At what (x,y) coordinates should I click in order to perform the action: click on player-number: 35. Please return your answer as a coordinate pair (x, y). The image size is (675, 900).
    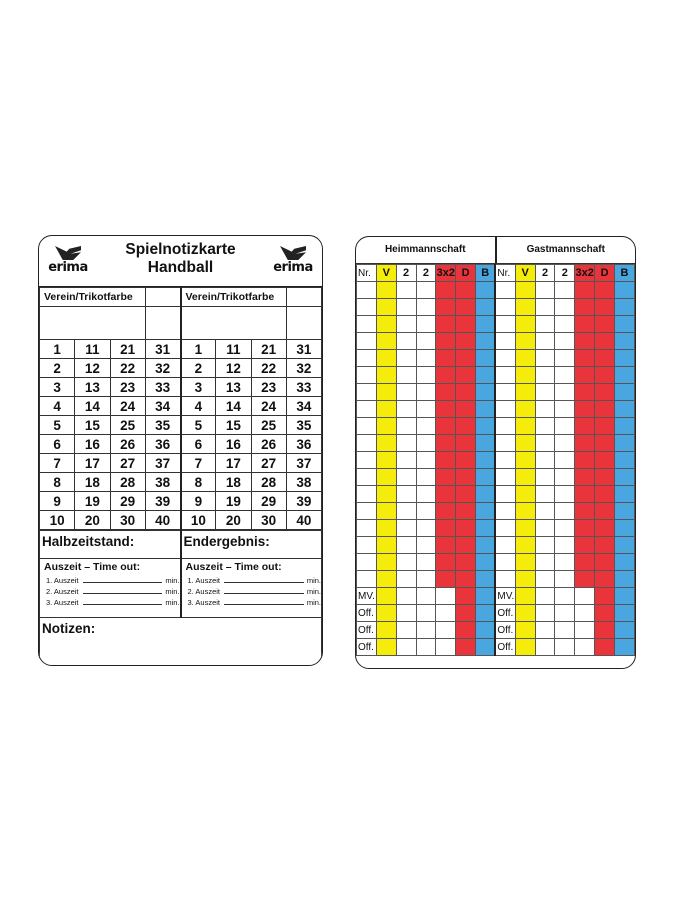
    Looking at the image, I should click on (163, 425).